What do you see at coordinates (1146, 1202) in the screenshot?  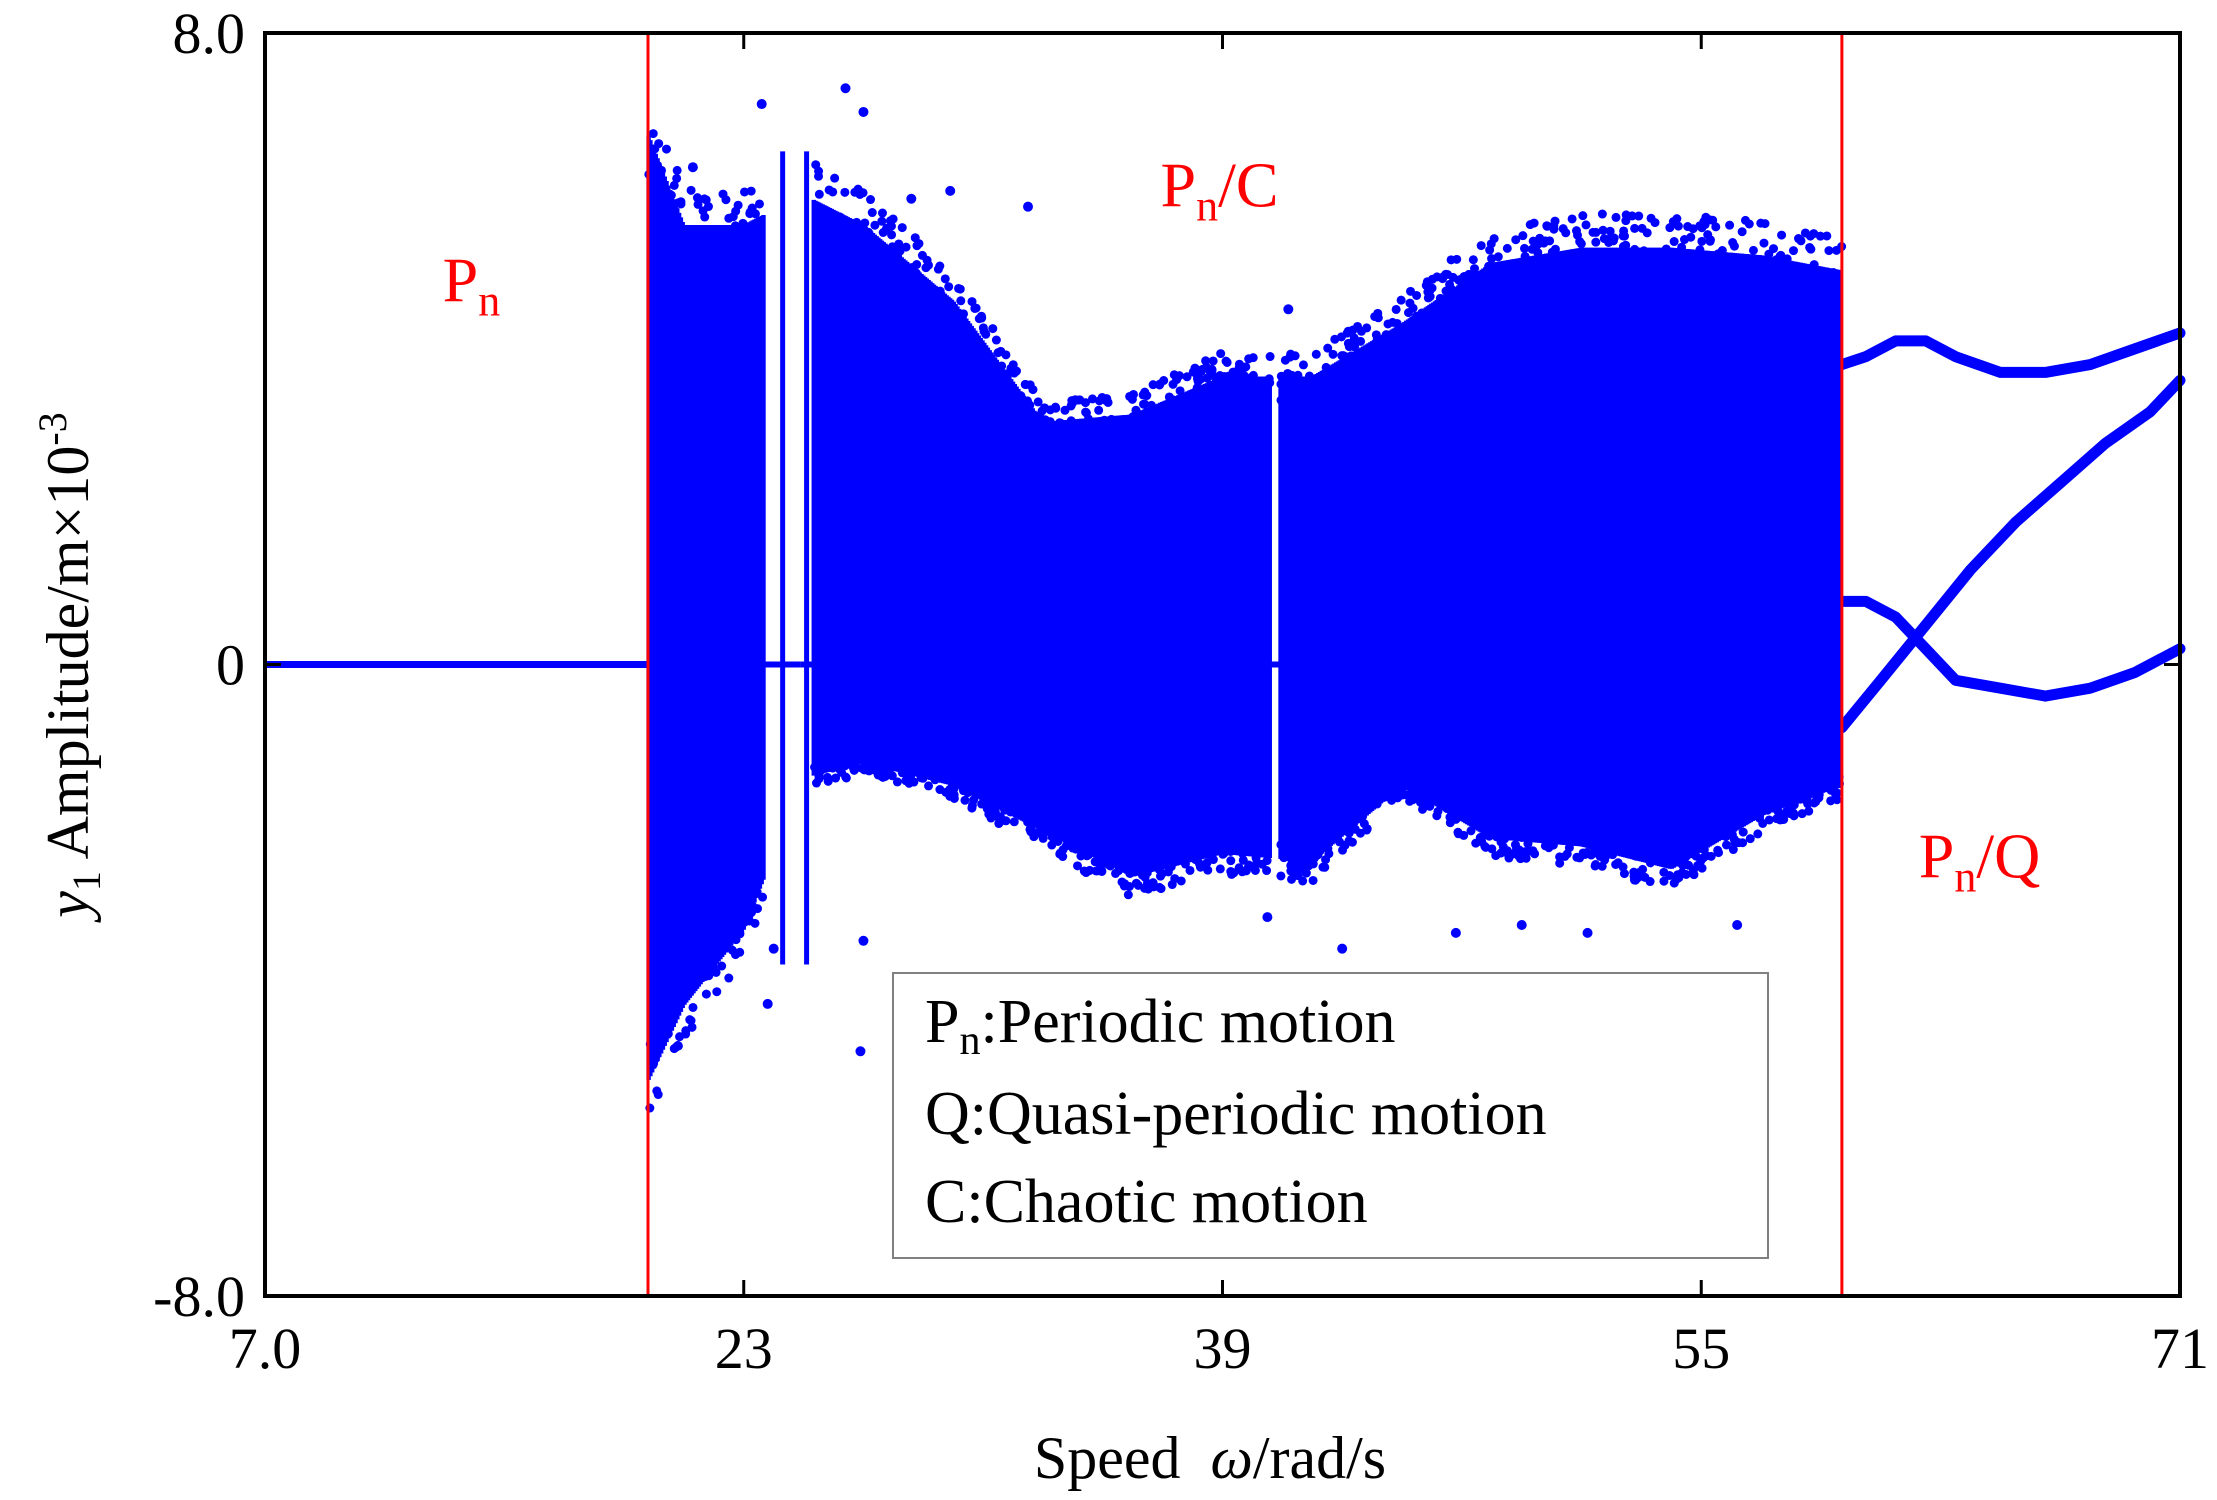 I see `legend-entry-chaotic: C:Chaotic motion` at bounding box center [1146, 1202].